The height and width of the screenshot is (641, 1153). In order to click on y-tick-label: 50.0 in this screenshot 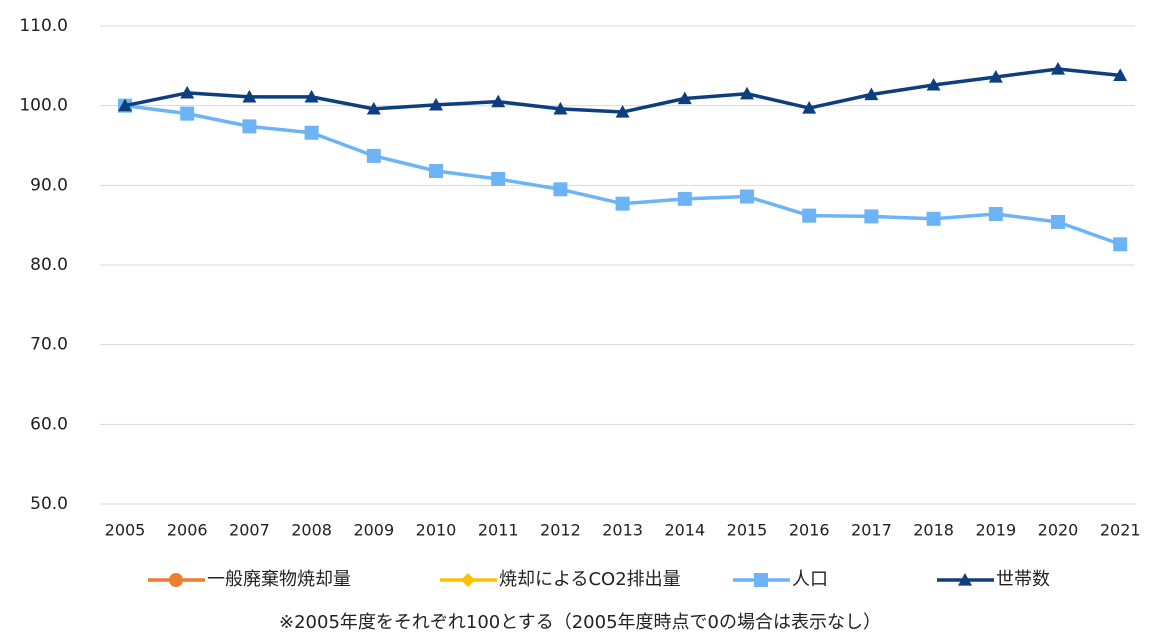, I will do `click(49, 504)`.